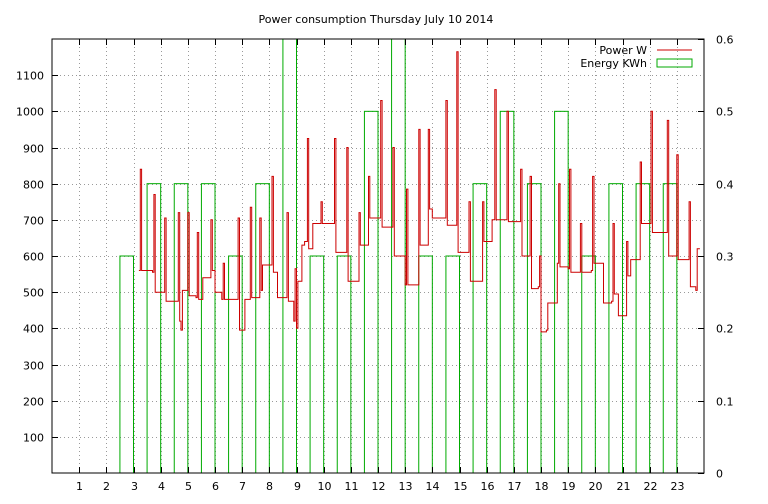 This screenshot has width=768, height=504. I want to click on y-tick-label: 600, so click(33, 257).